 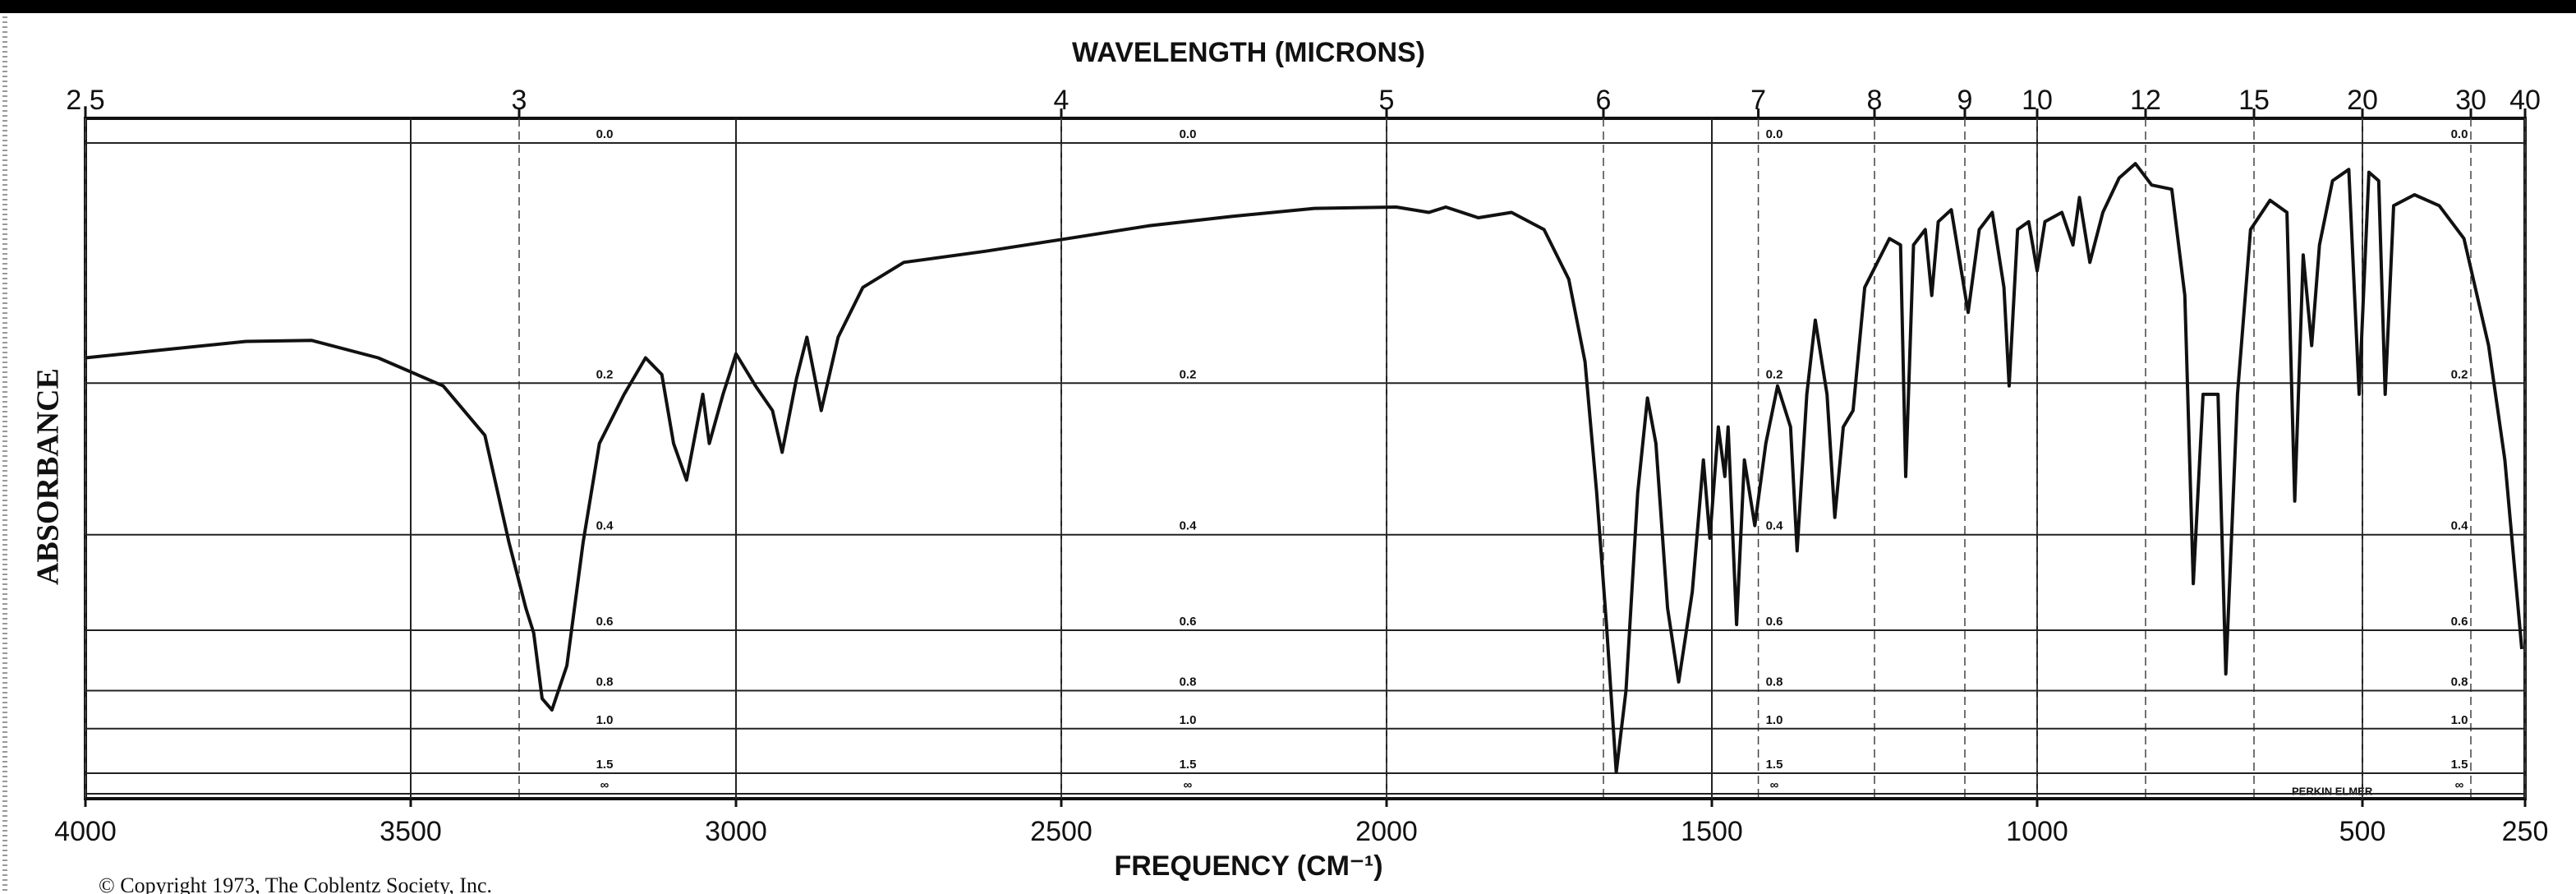 I want to click on x-axis-title: FREQUENCY (CM⁻¹), so click(x=1248, y=866).